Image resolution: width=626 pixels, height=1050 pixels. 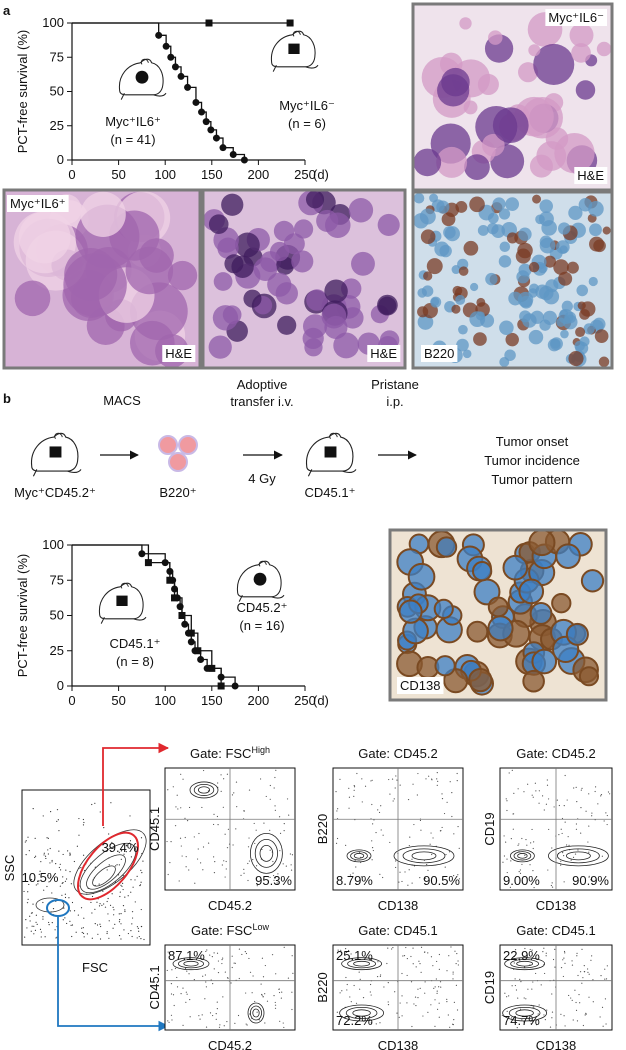 What do you see at coordinates (307, 123) in the screenshot?
I see `legend-n: (n = 6)` at bounding box center [307, 123].